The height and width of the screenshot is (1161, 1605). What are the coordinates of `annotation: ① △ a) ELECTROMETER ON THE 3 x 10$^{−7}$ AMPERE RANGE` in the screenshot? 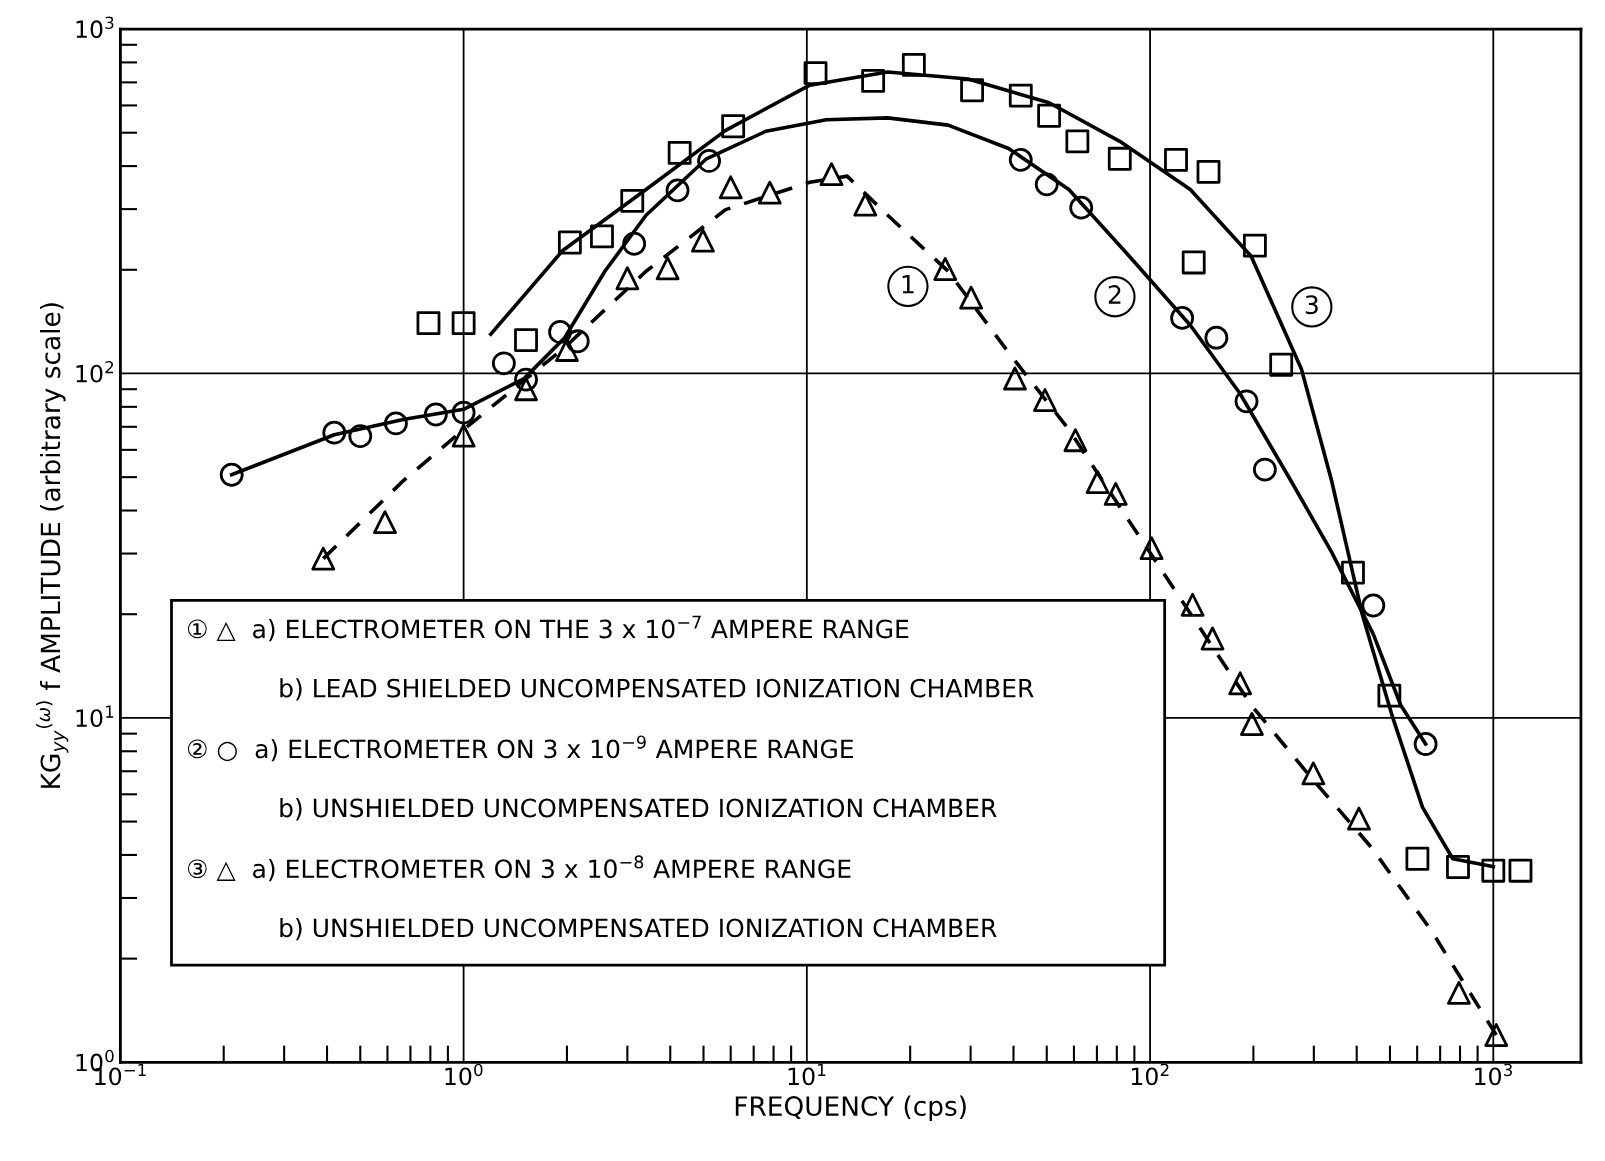 It's located at (548, 628).